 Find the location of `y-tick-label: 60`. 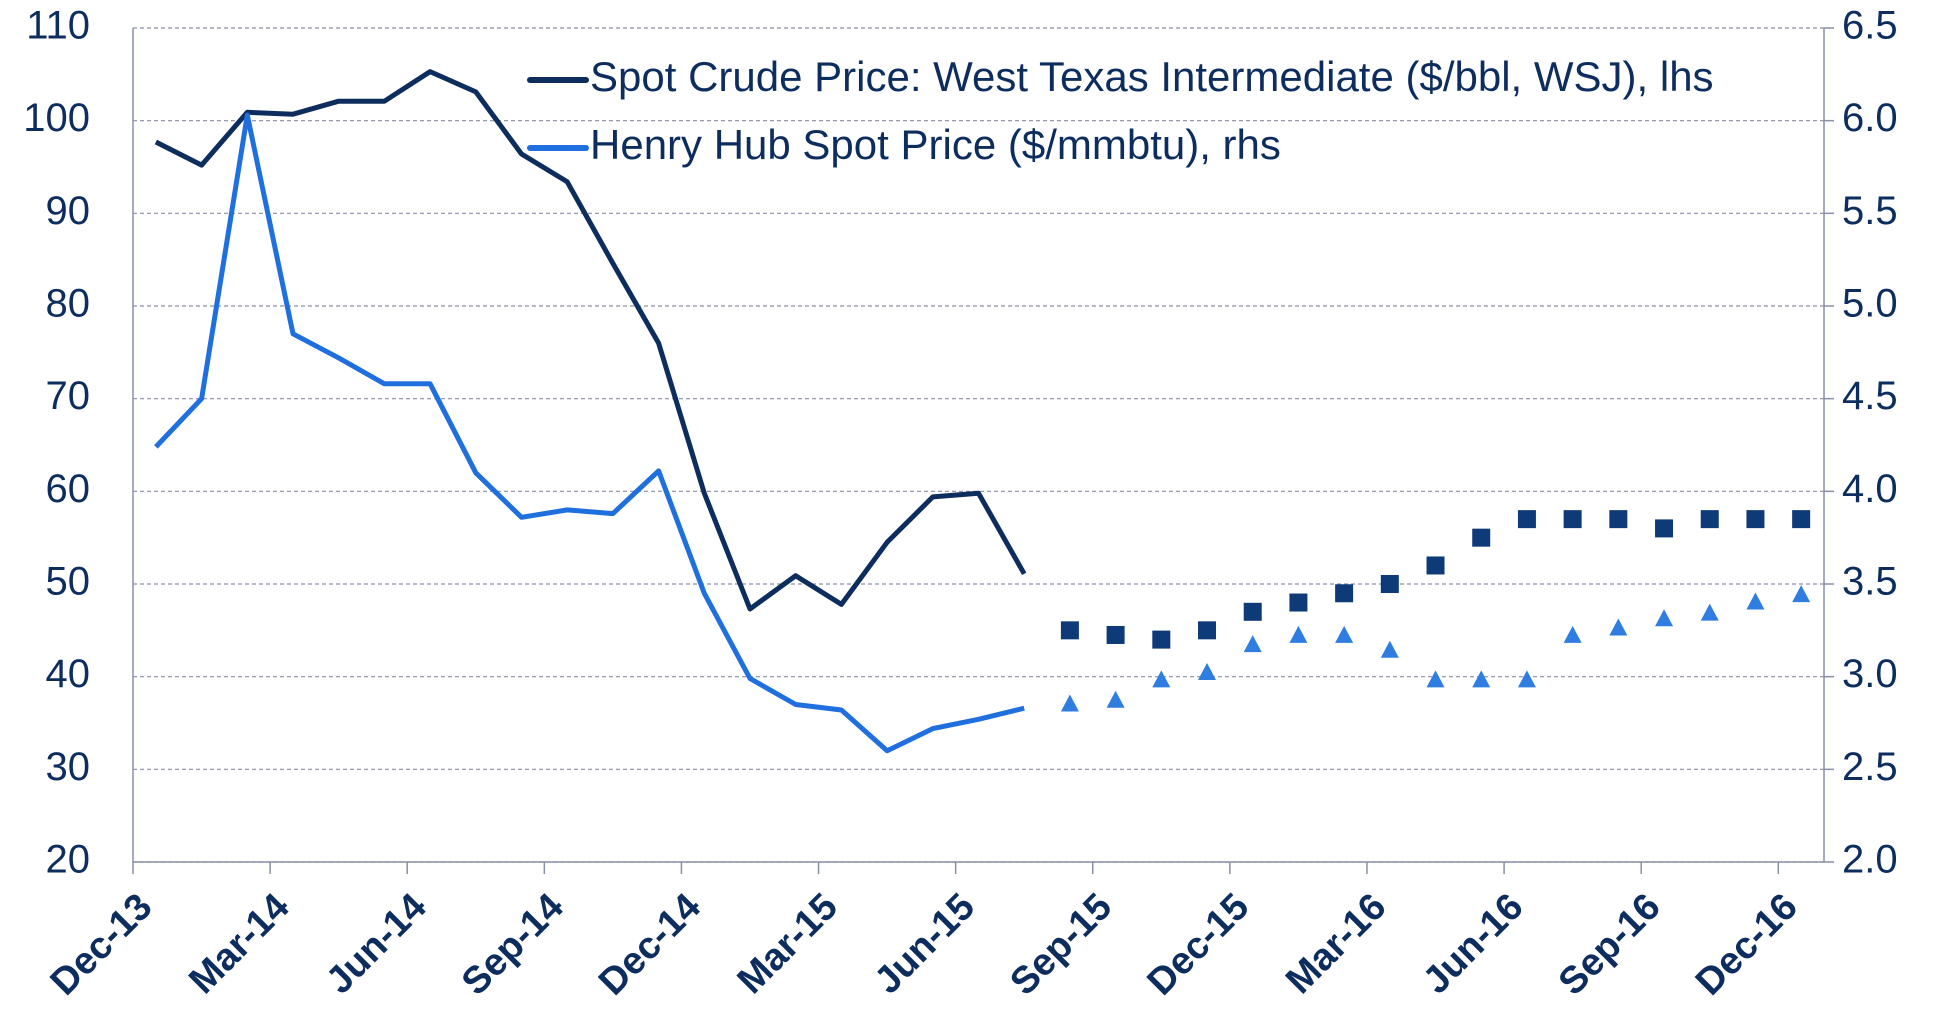

y-tick-label: 60 is located at coordinates (68, 489).